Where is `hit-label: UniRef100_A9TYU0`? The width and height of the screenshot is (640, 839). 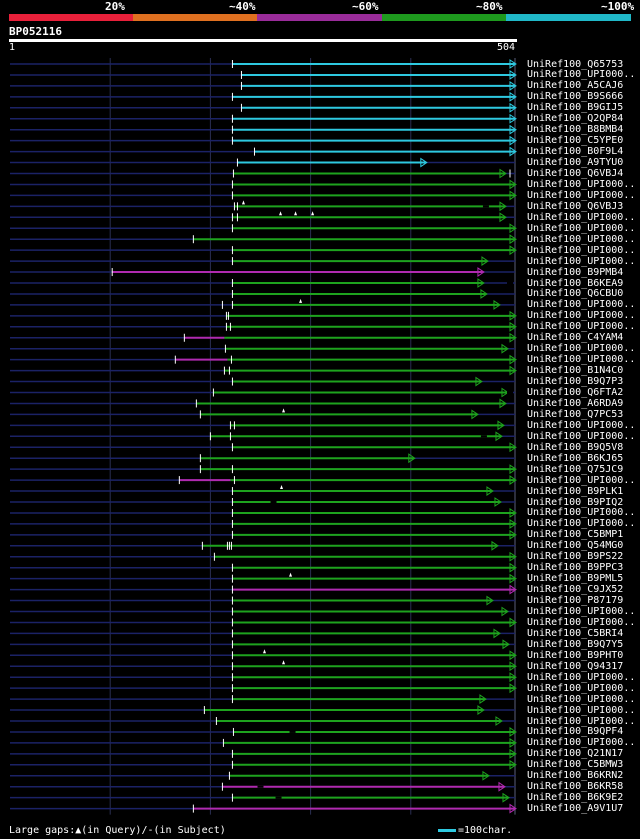 hit-label: UniRef100_A9TYU0 is located at coordinates (575, 163).